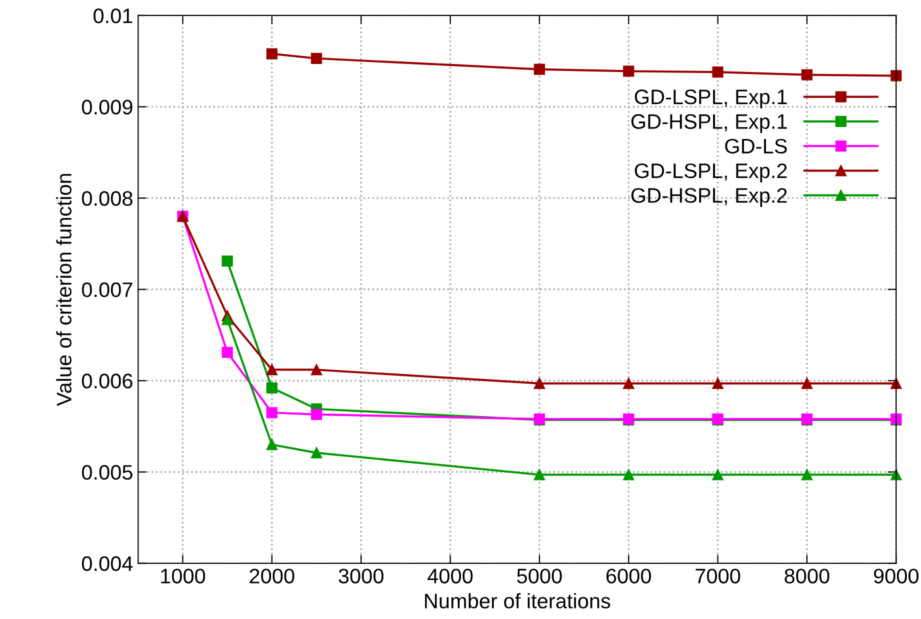 Image resolution: width=921 pixels, height=619 pixels. What do you see at coordinates (710, 172) in the screenshot?
I see `legend-label: GD-LSPL, Exp.2` at bounding box center [710, 172].